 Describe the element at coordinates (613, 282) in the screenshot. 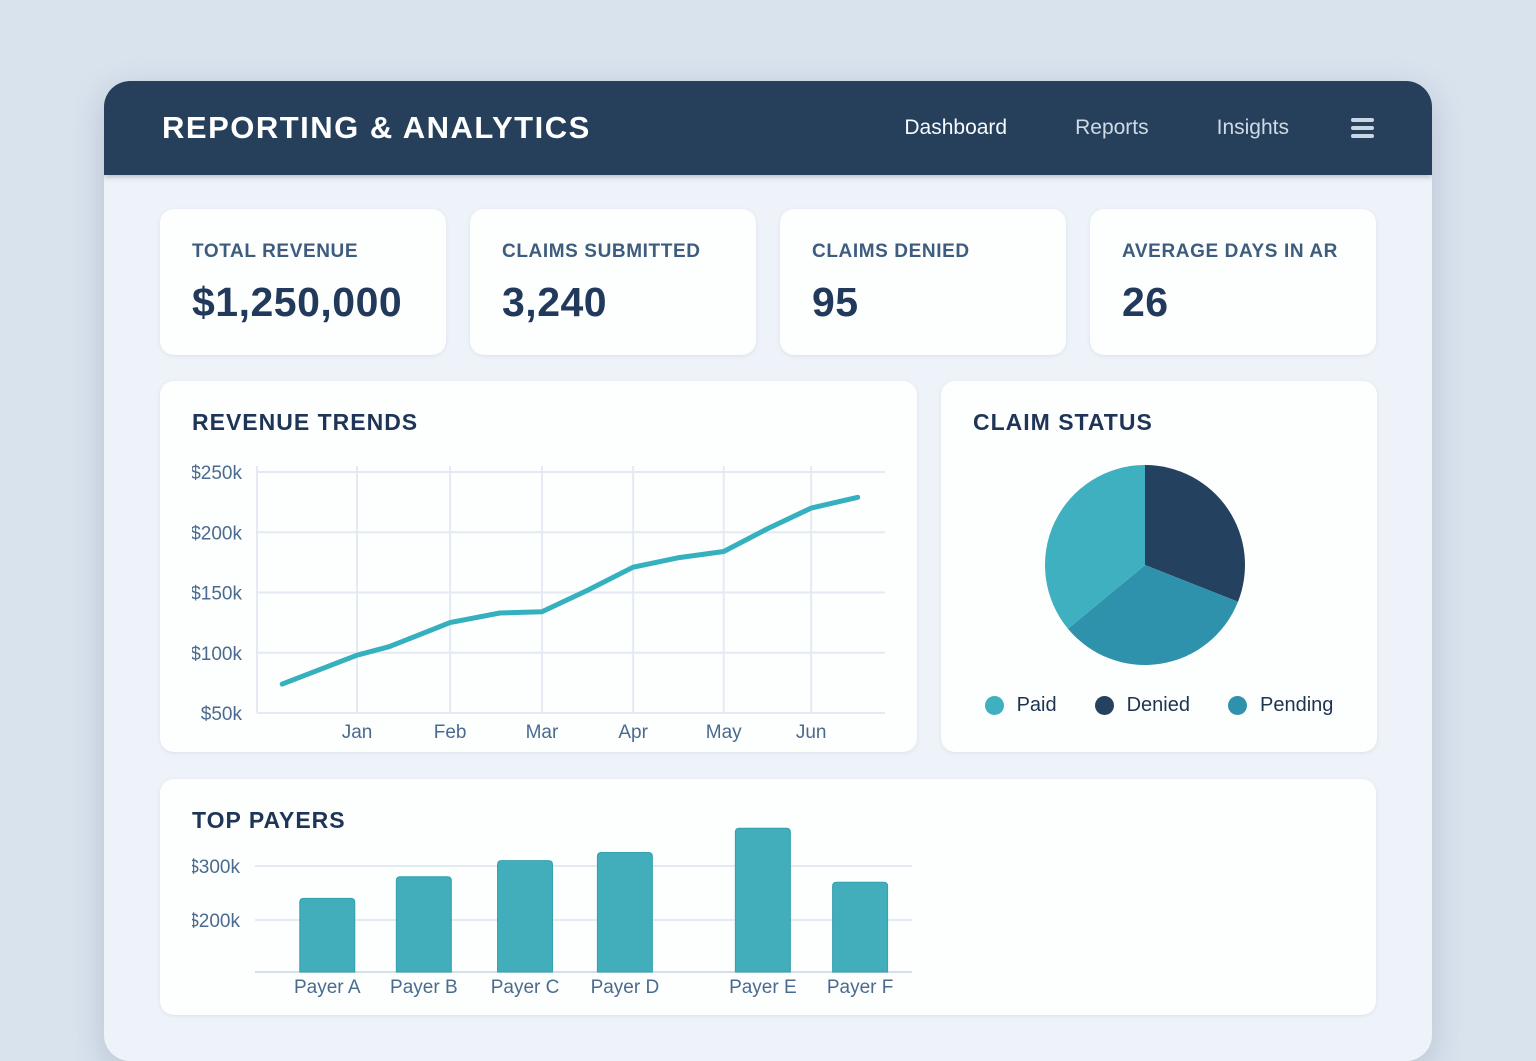

I see `kpi-card-claims-submitted: CLAIMS SUBMITTED 3,240` at that location.